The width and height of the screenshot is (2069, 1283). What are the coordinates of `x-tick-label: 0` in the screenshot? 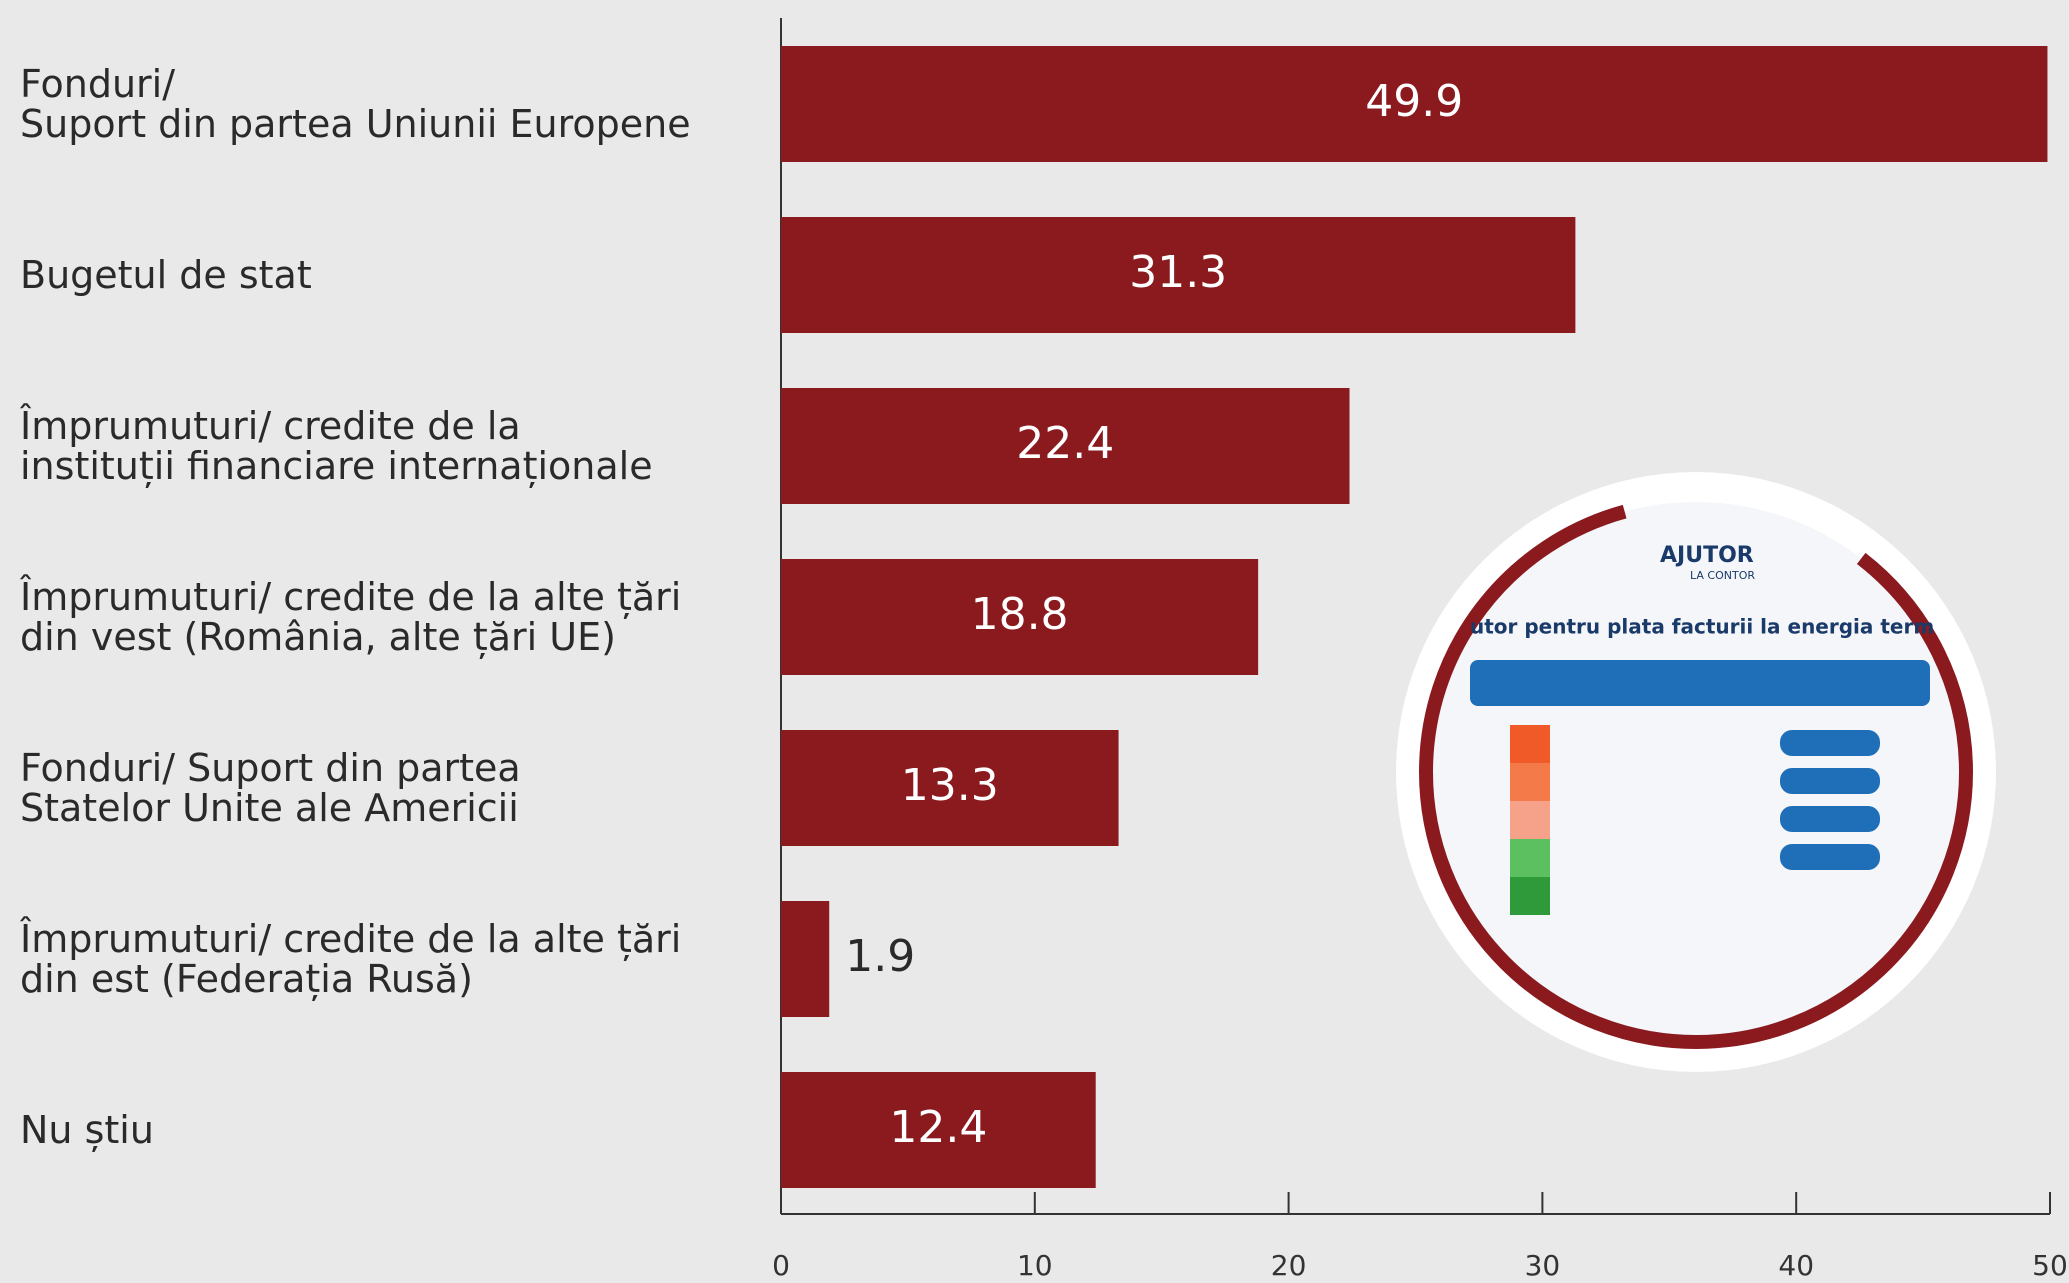 It's located at (781, 1265).